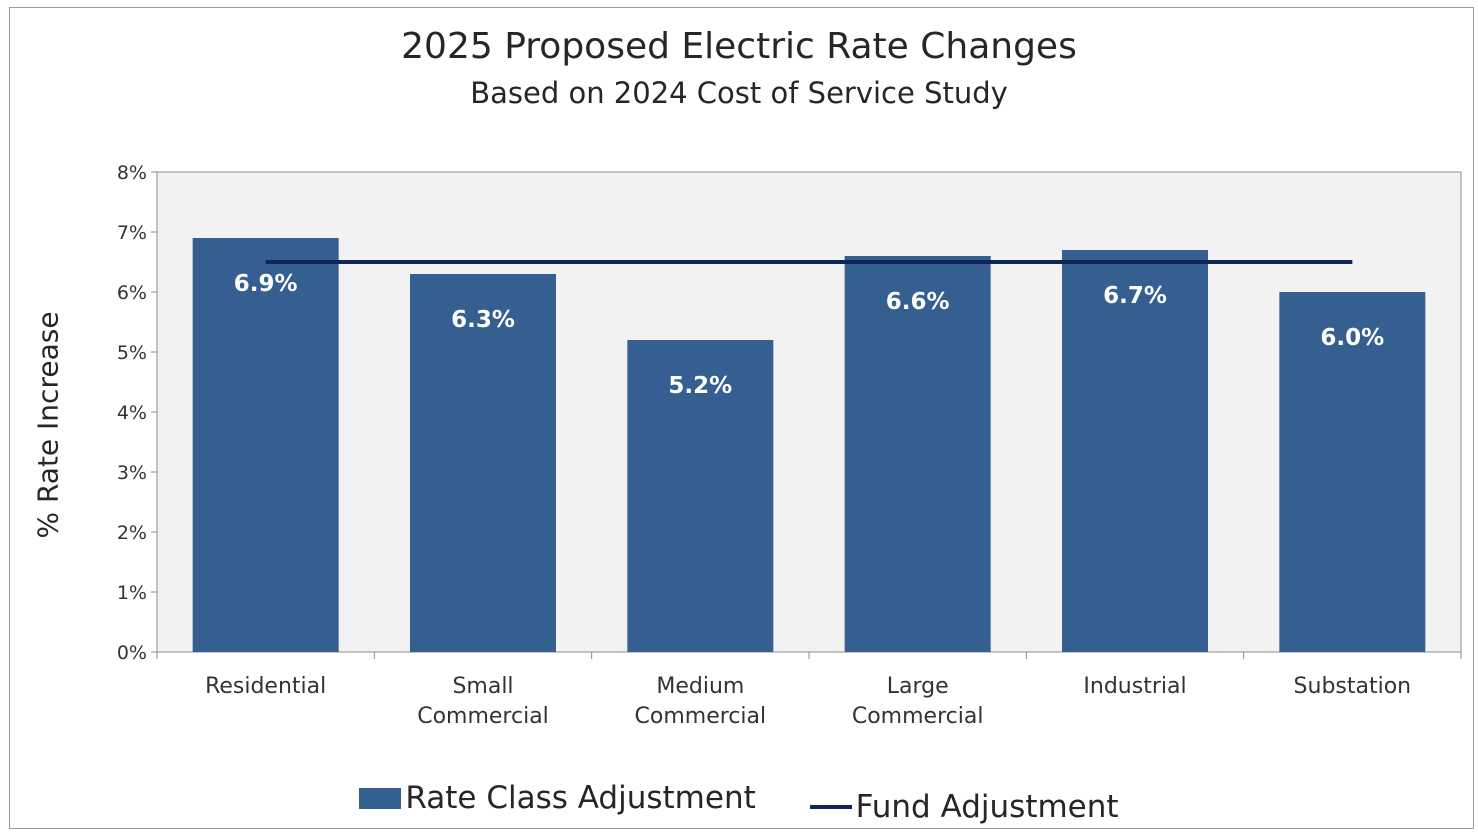  Describe the element at coordinates (700, 686) in the screenshot. I see `category-label-2: Medium` at that location.